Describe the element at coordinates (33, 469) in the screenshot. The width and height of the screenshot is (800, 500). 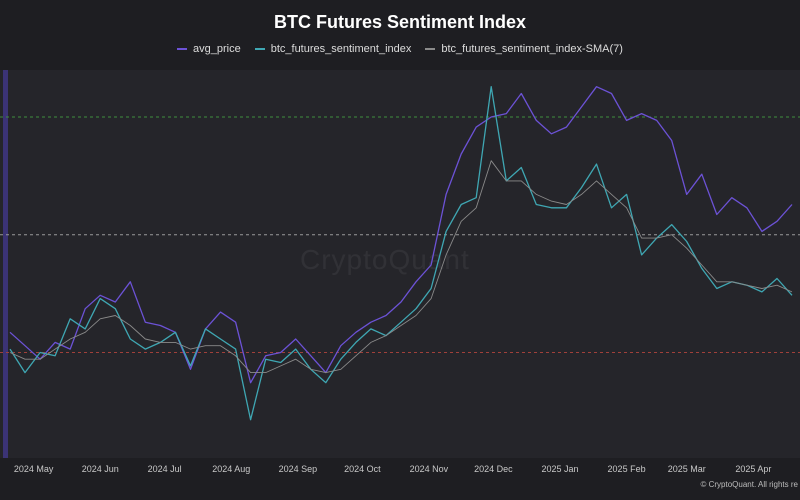
I see `x-tick-label: 2024 May` at that location.